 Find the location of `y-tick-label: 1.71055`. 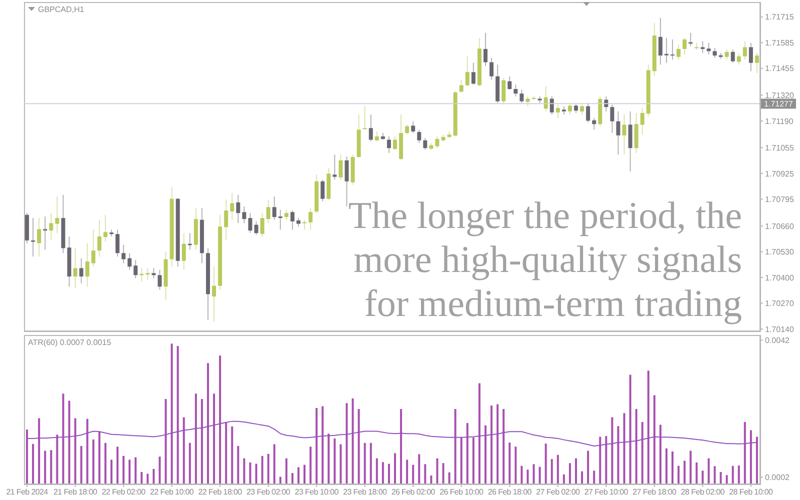

y-tick-label: 1.71055 is located at coordinates (779, 148).